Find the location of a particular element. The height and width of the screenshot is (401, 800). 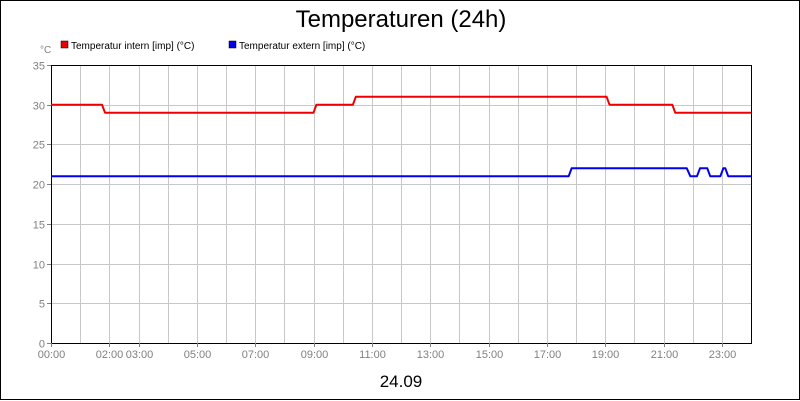

x-tick-label: 11:00 is located at coordinates (372, 355).